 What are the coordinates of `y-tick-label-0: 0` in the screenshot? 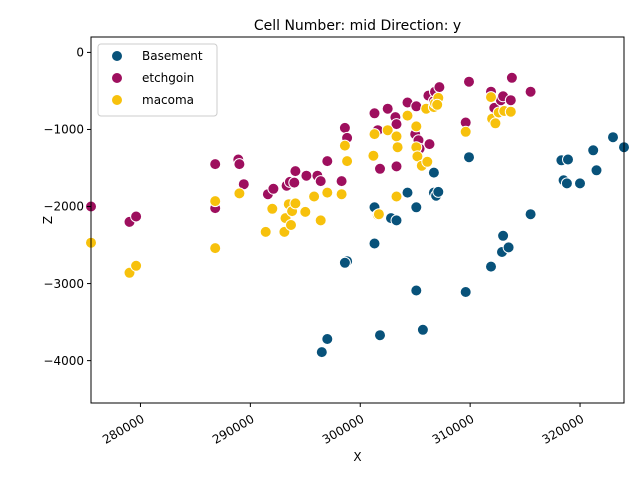 It's located at (80, 53).